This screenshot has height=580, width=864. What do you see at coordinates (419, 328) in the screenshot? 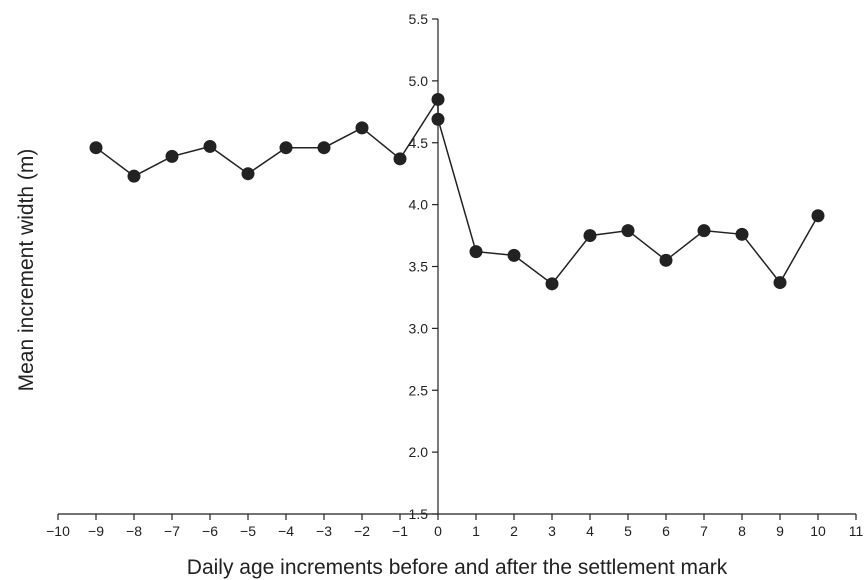
I see `y-tick-label: 3.0` at bounding box center [419, 328].